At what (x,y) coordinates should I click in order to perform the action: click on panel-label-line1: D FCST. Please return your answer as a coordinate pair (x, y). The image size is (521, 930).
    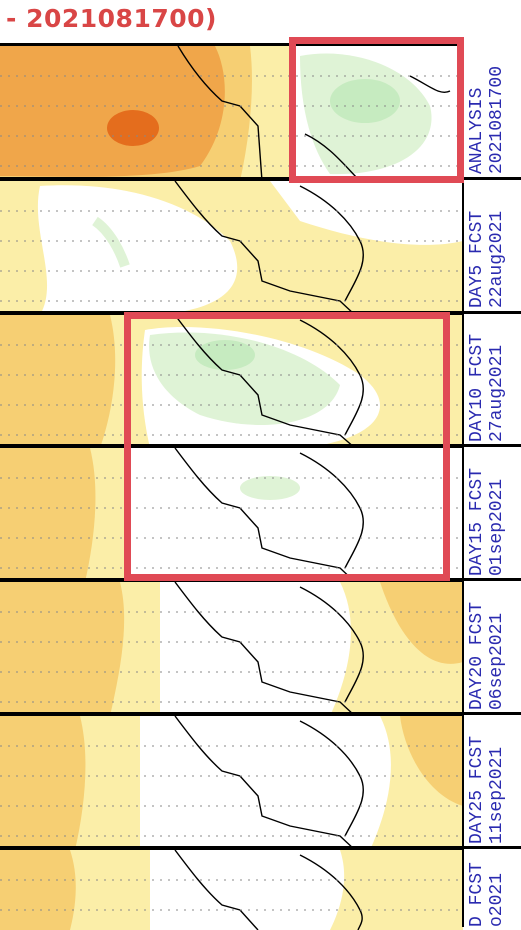
    Looking at the image, I should click on (477, 894).